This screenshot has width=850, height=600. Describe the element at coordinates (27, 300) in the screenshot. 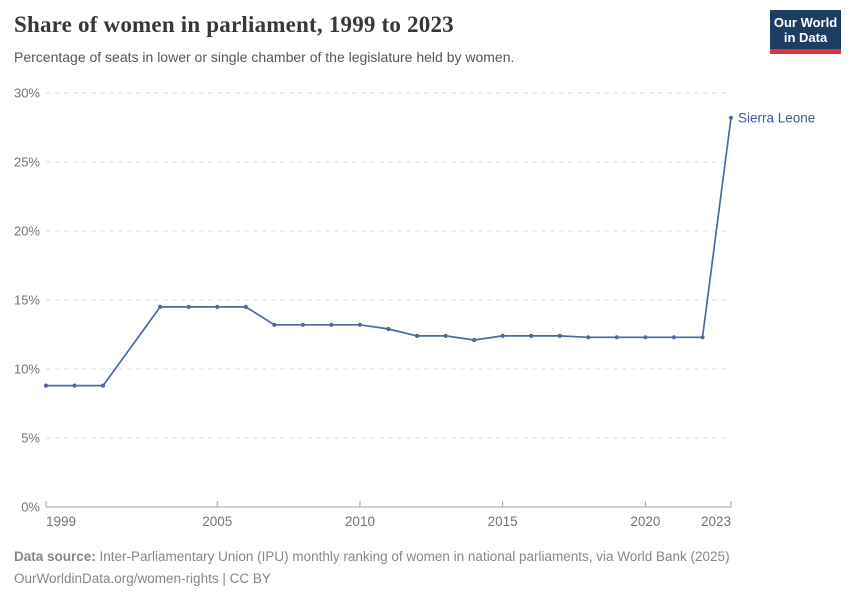

I see `y-axis-label-15: 15%` at that location.